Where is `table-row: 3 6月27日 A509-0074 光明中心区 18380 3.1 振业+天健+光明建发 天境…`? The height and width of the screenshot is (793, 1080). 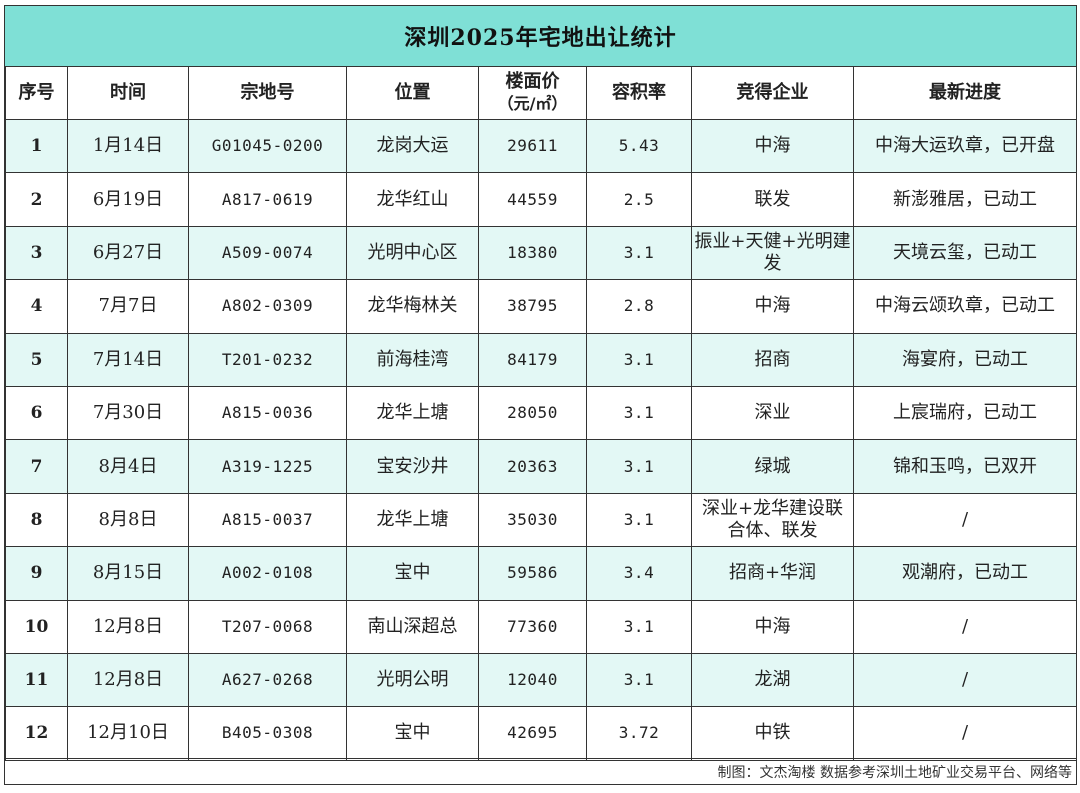
table-row: 3 6月27日 A509-0074 光明中心区 18380 3.1 振业+天健+光明建发 天境… is located at coordinates (541, 253).